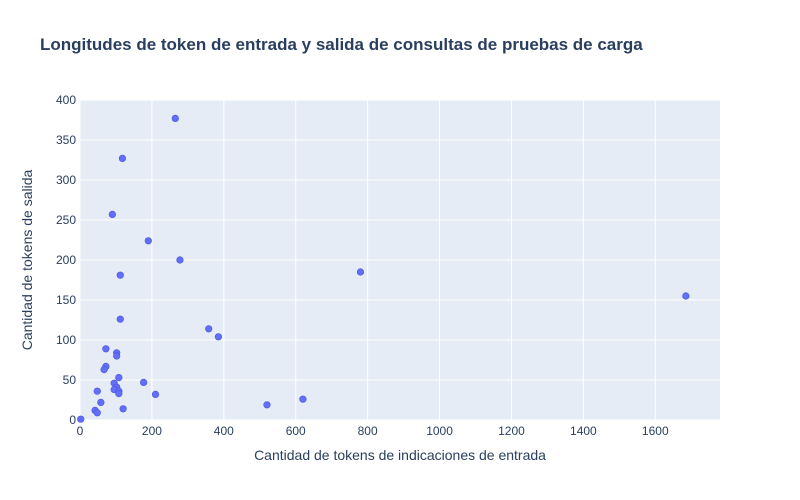 The image size is (800, 500). Describe the element at coordinates (224, 431) in the screenshot. I see `x-tick-label: 400` at that location.